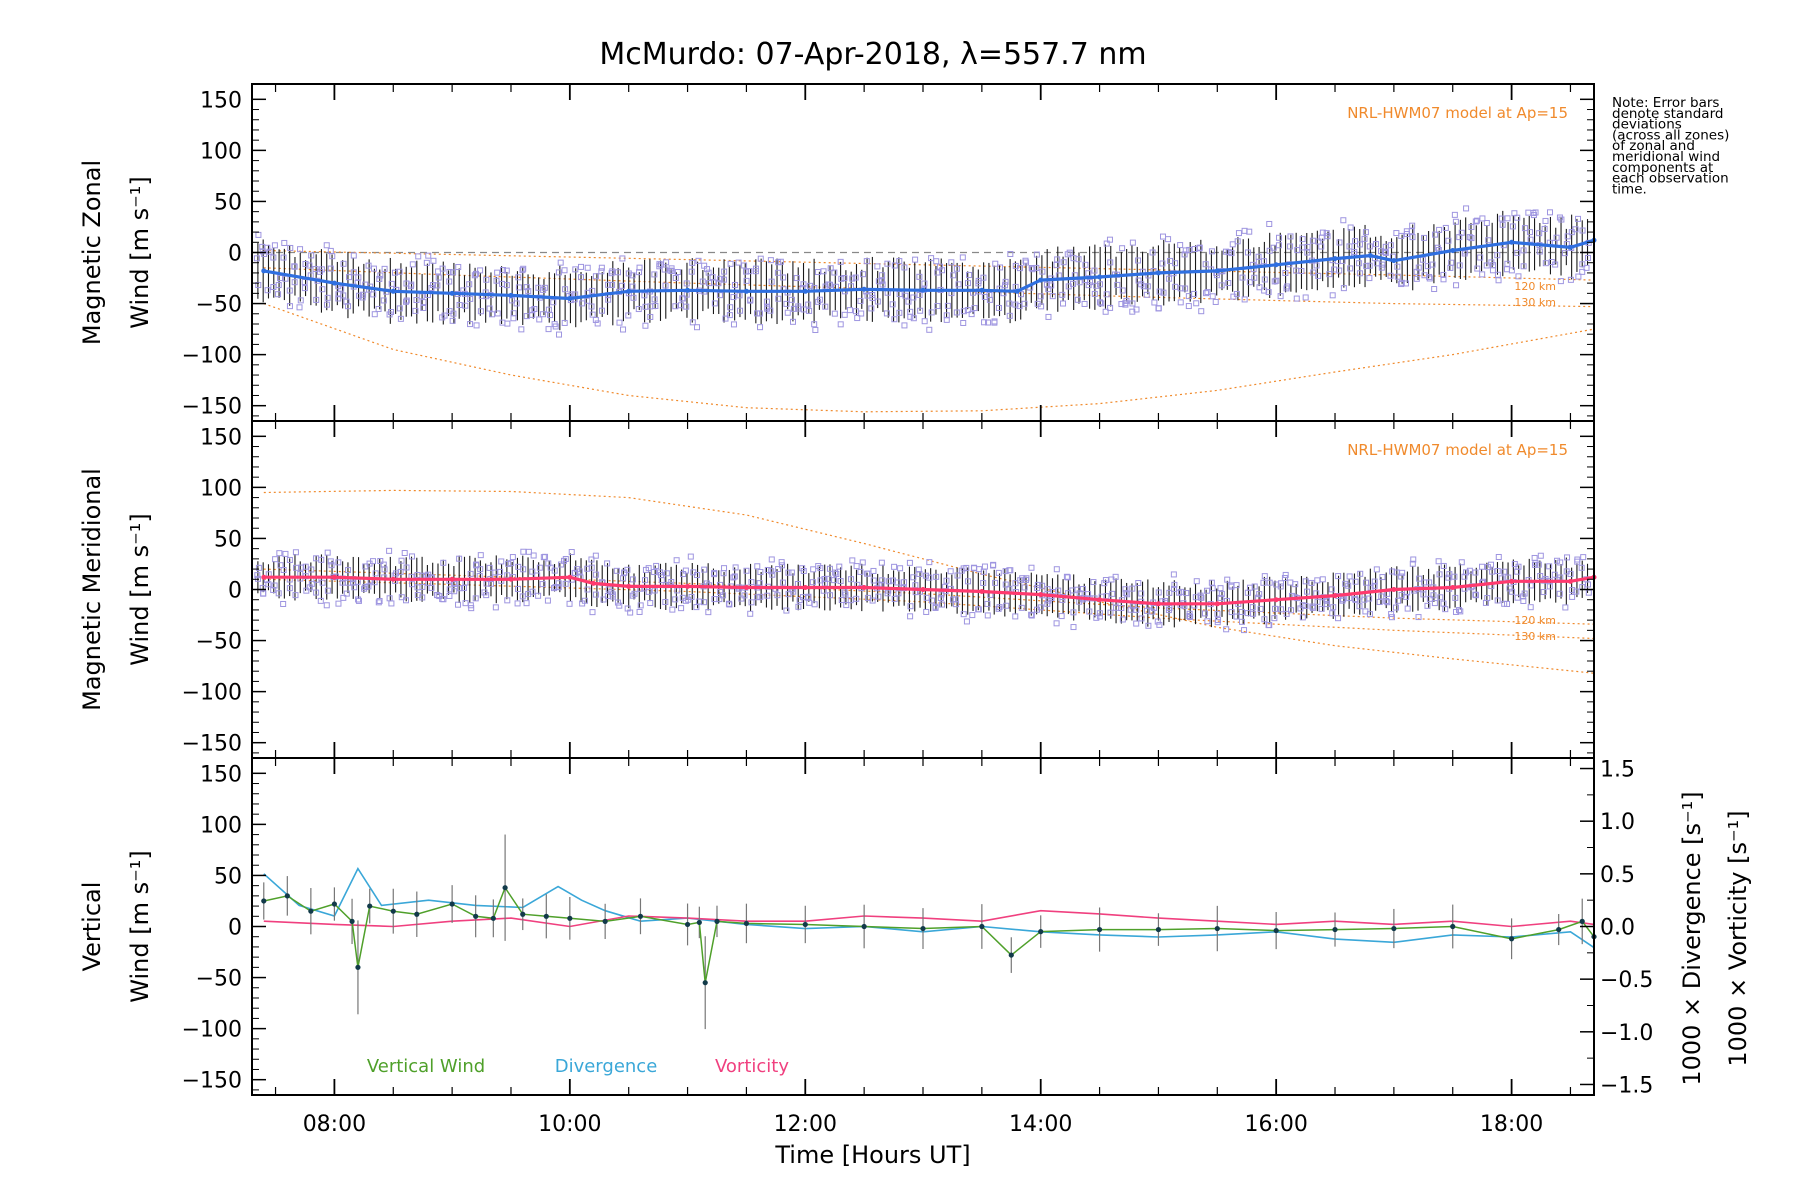 The height and width of the screenshot is (1200, 1800). I want to click on model-curve-120km, so click(929, 265).